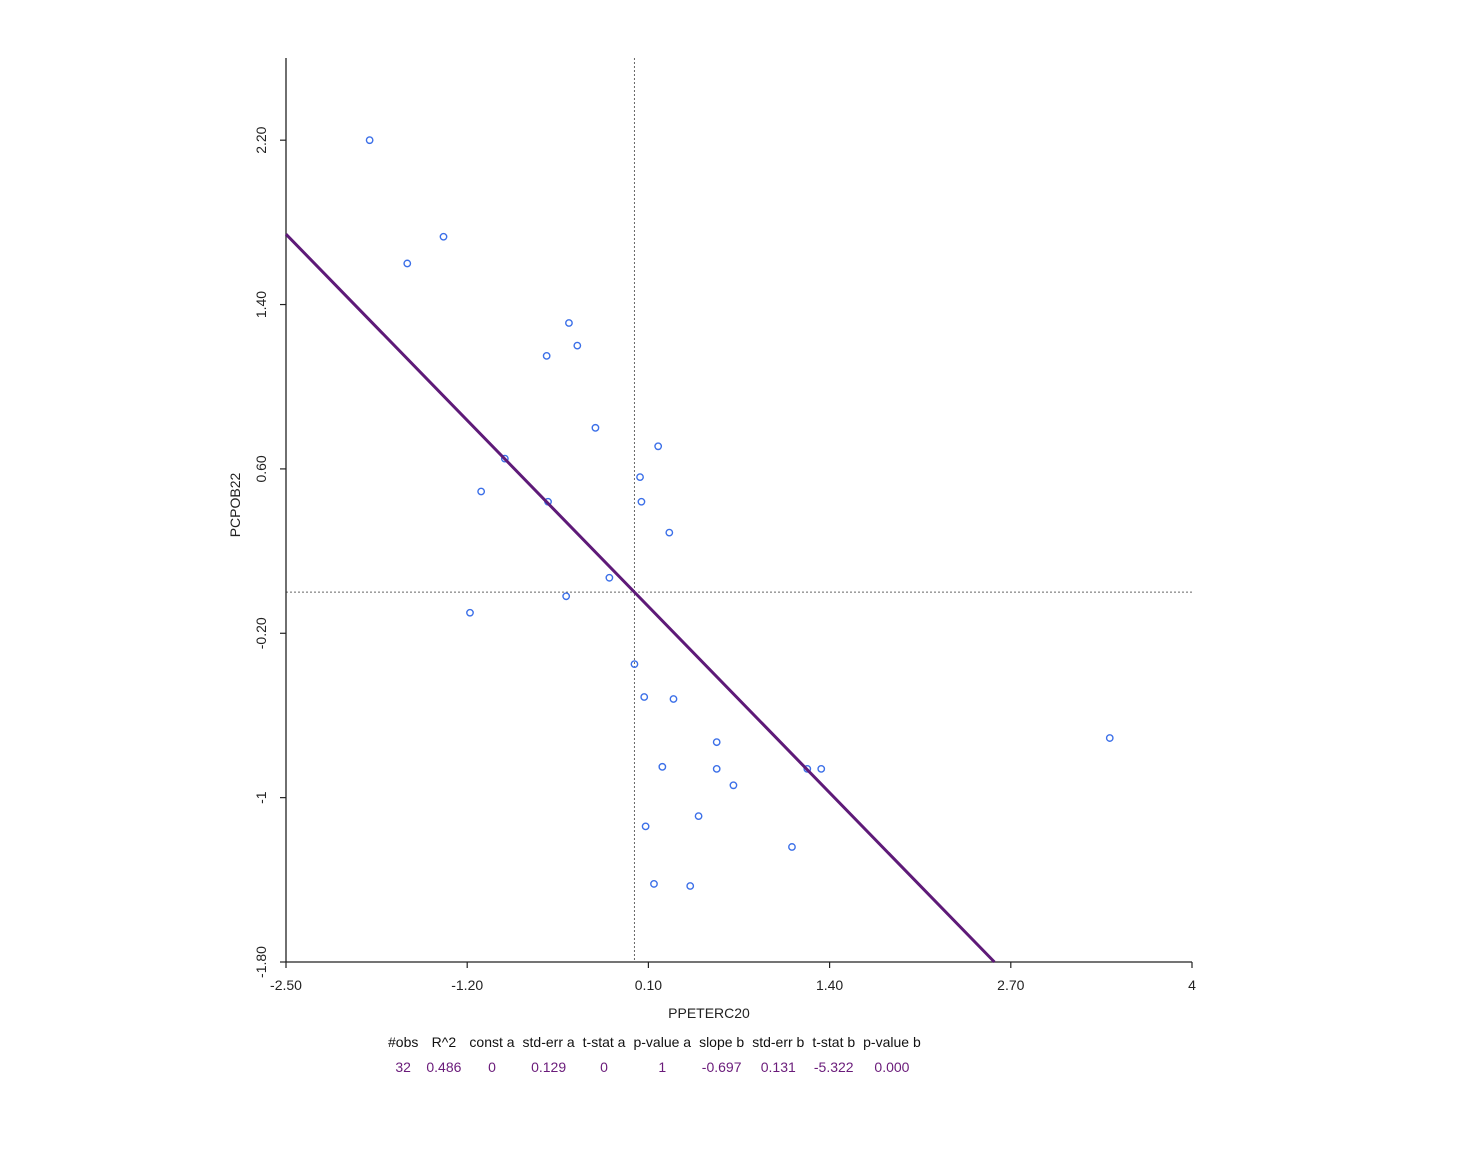  I want to click on stats-header: slope b, so click(722, 1042).